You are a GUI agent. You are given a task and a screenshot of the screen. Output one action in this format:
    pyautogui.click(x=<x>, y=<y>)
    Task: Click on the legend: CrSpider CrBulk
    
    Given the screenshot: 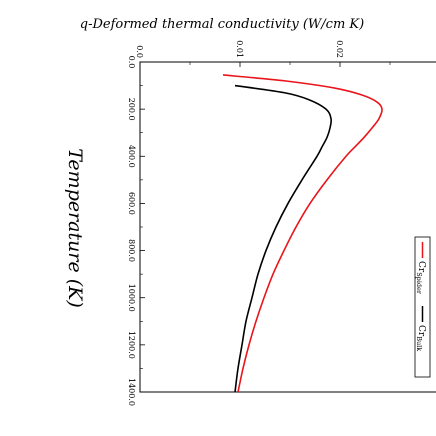 What is the action you would take?
    pyautogui.click(x=422, y=307)
    